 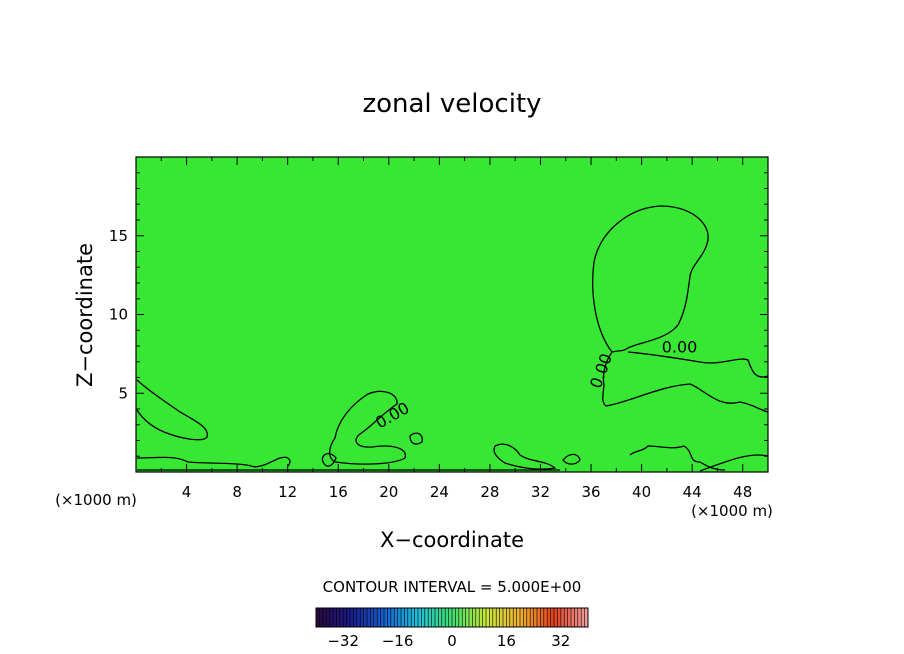 What do you see at coordinates (692, 492) in the screenshot?
I see `x-tick-label: 44` at bounding box center [692, 492].